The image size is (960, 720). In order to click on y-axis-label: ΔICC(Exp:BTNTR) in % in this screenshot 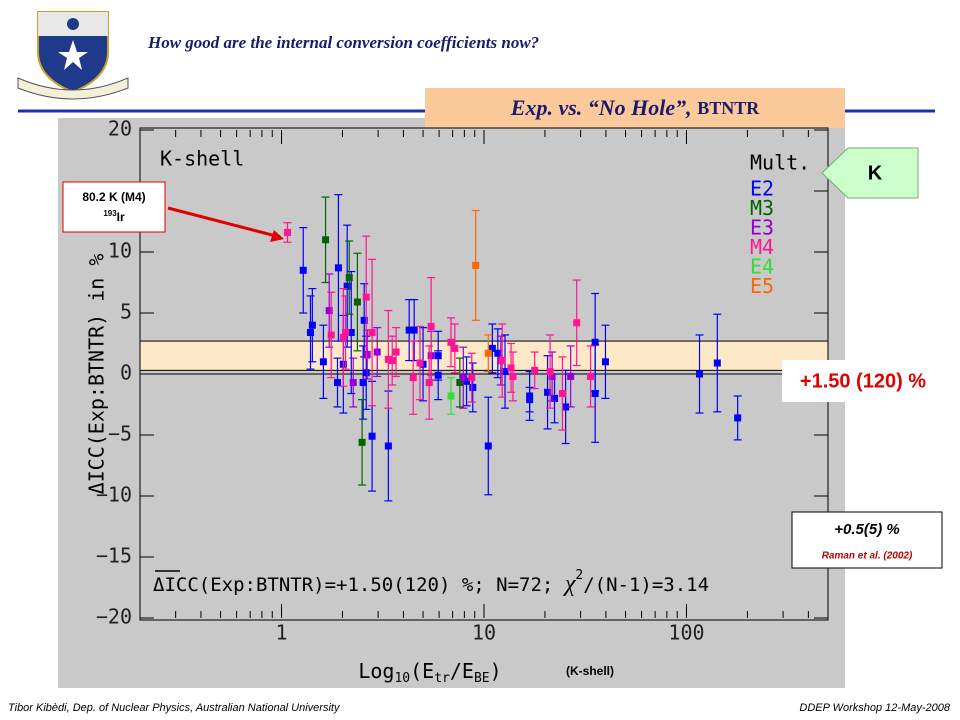, I will do `click(97, 374)`.